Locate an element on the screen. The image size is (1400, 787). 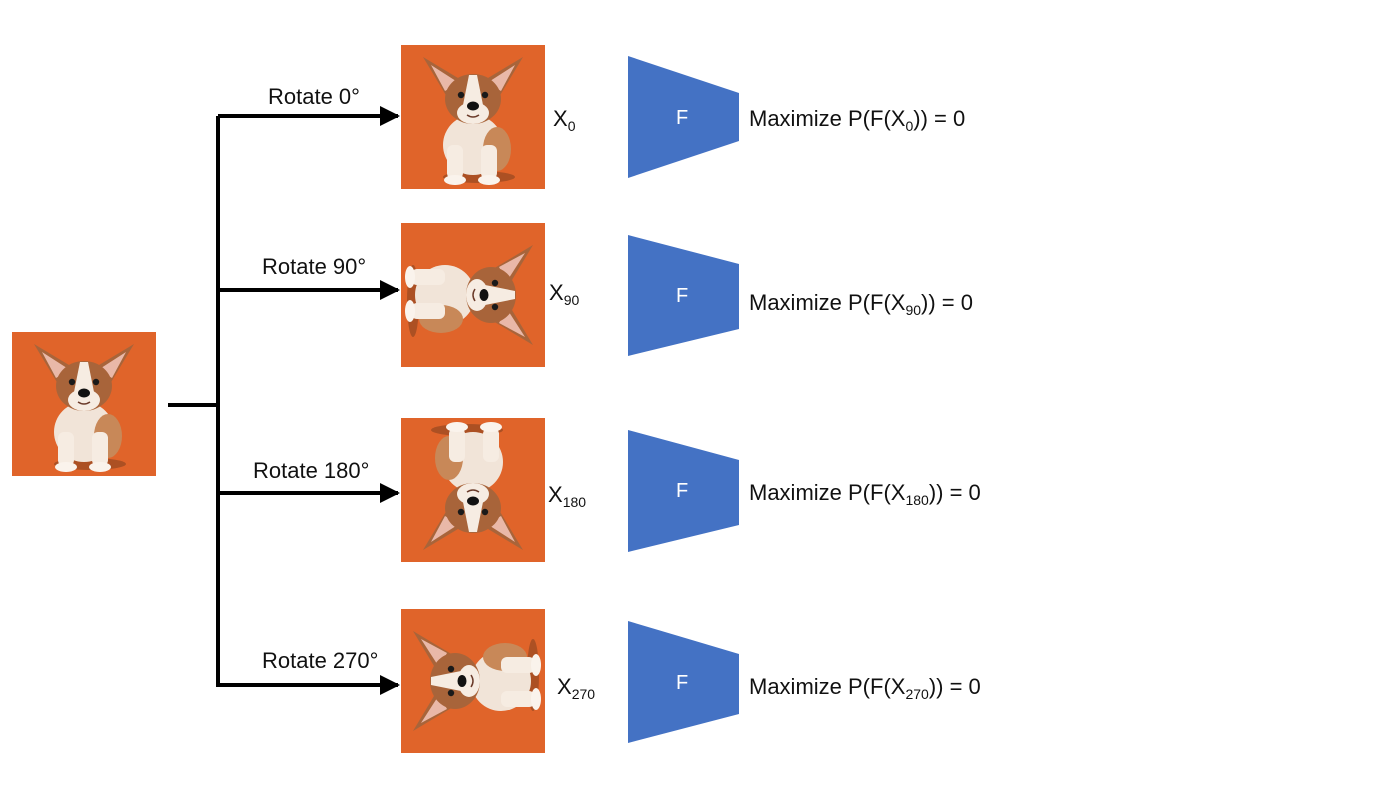
objective-label-90: Maximize P(F(X90)) = 0 is located at coordinates (861, 304).